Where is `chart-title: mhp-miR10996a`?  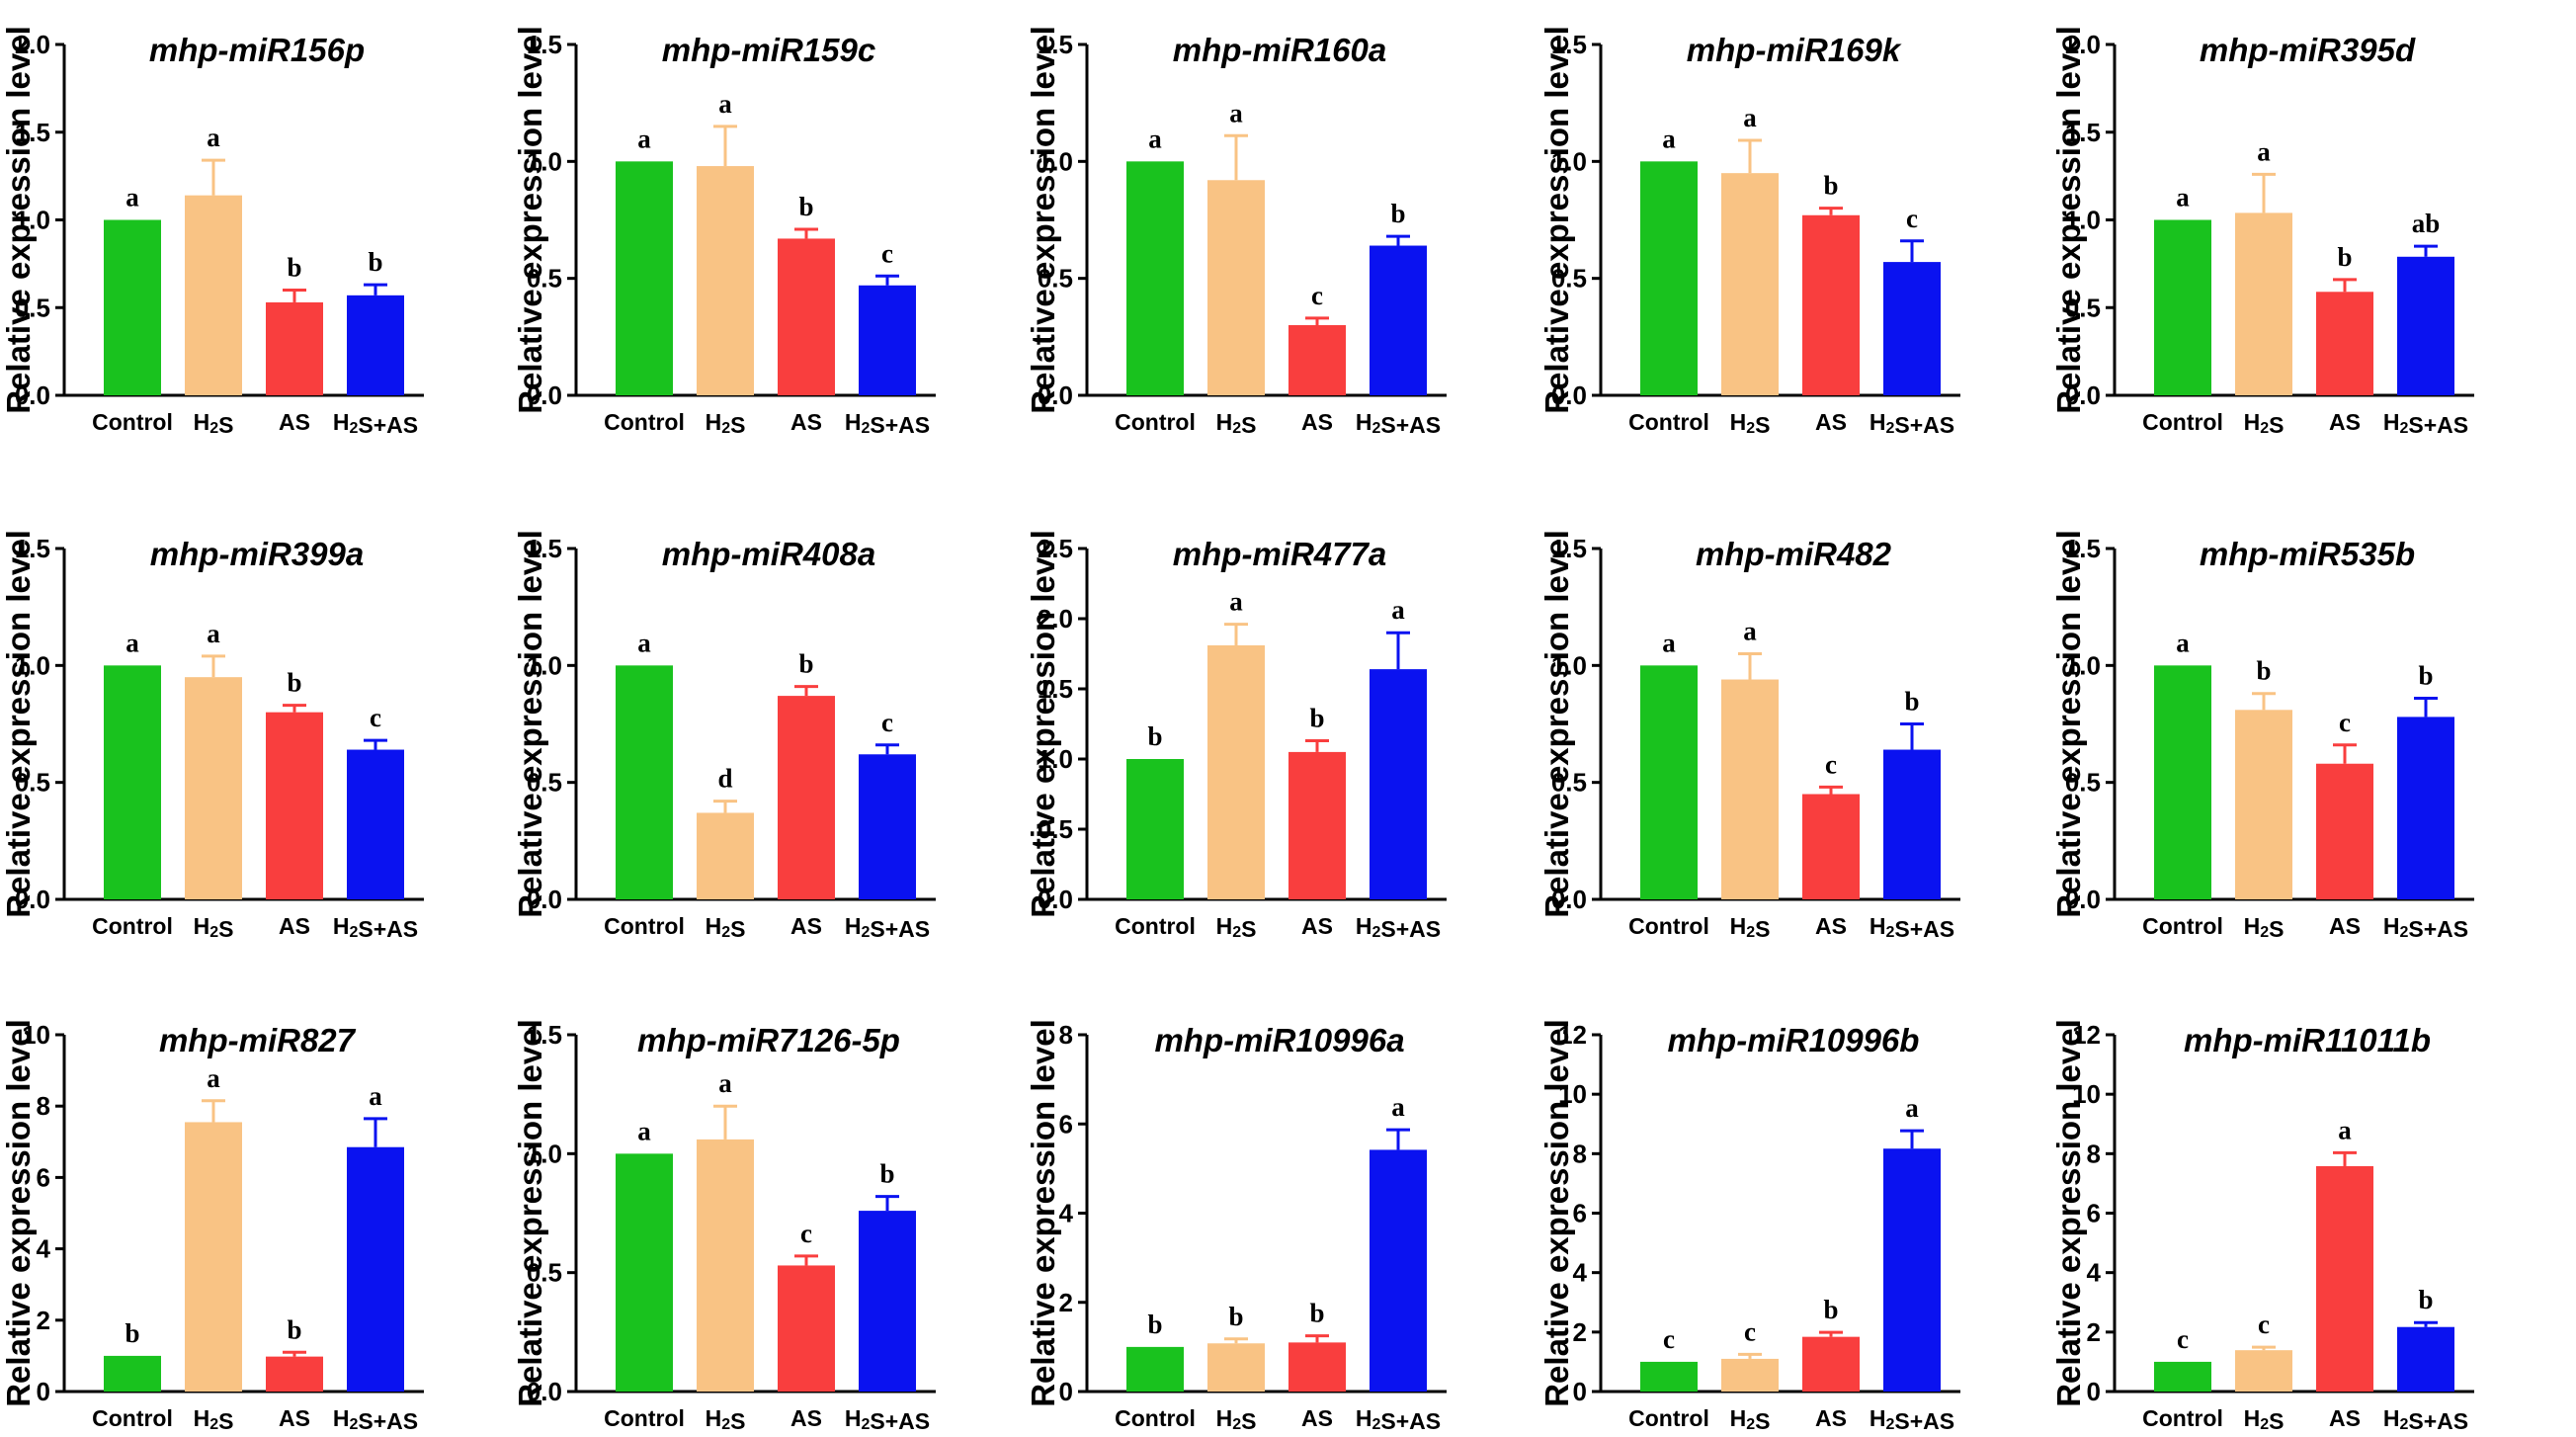 chart-title: mhp-miR10996a is located at coordinates (1279, 1040).